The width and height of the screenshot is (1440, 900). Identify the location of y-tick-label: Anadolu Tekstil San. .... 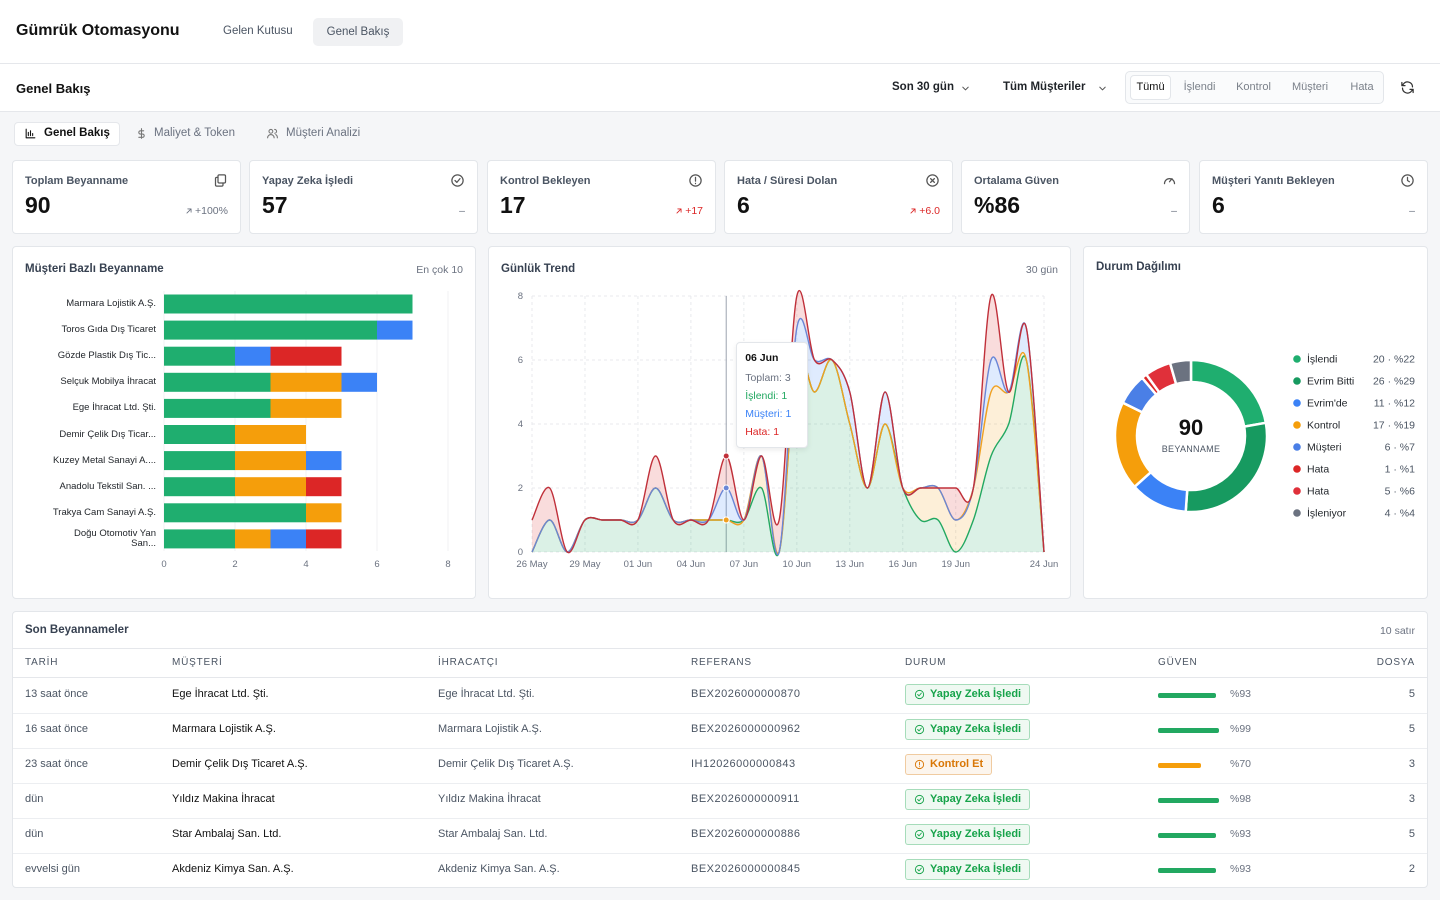
(107, 486).